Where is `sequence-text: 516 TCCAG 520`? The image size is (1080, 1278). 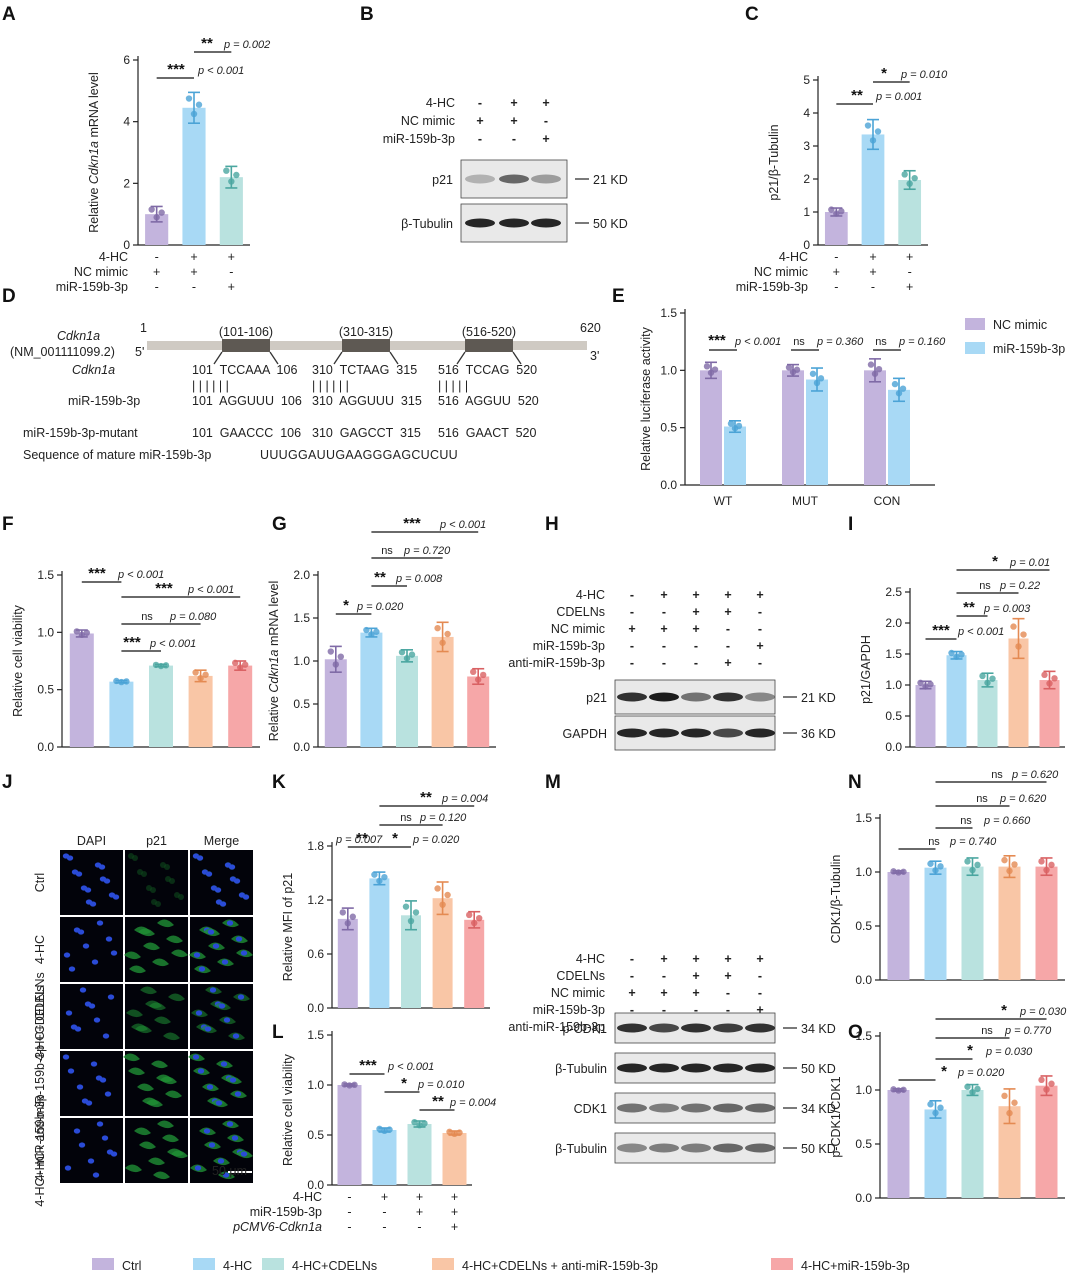 sequence-text: 516 TCCAG 520 is located at coordinates (487, 370).